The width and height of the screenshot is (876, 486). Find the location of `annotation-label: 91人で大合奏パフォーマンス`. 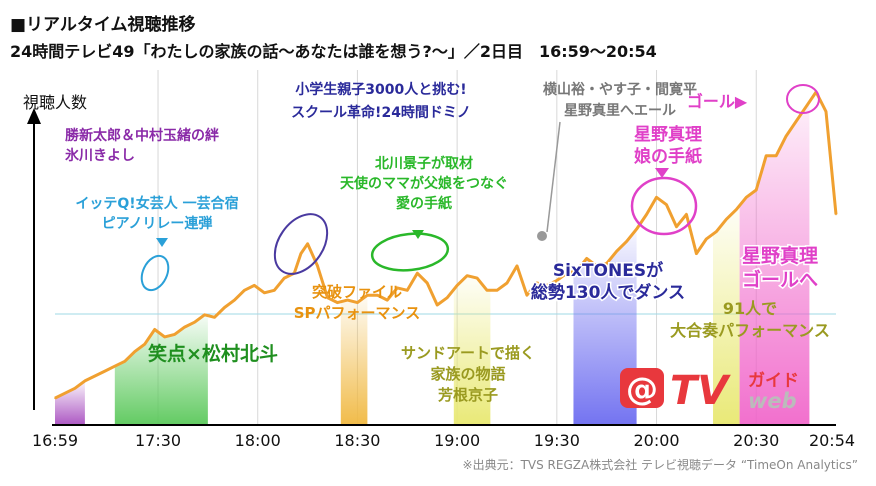

annotation-label: 91人で大合奏パフォーマンス is located at coordinates (750, 319).